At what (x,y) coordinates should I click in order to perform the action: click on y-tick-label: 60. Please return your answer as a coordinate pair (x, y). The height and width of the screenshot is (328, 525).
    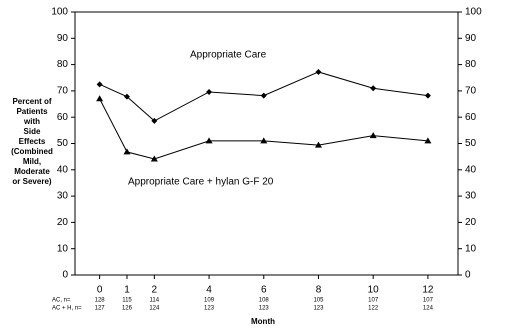
    Looking at the image, I should click on (63, 117).